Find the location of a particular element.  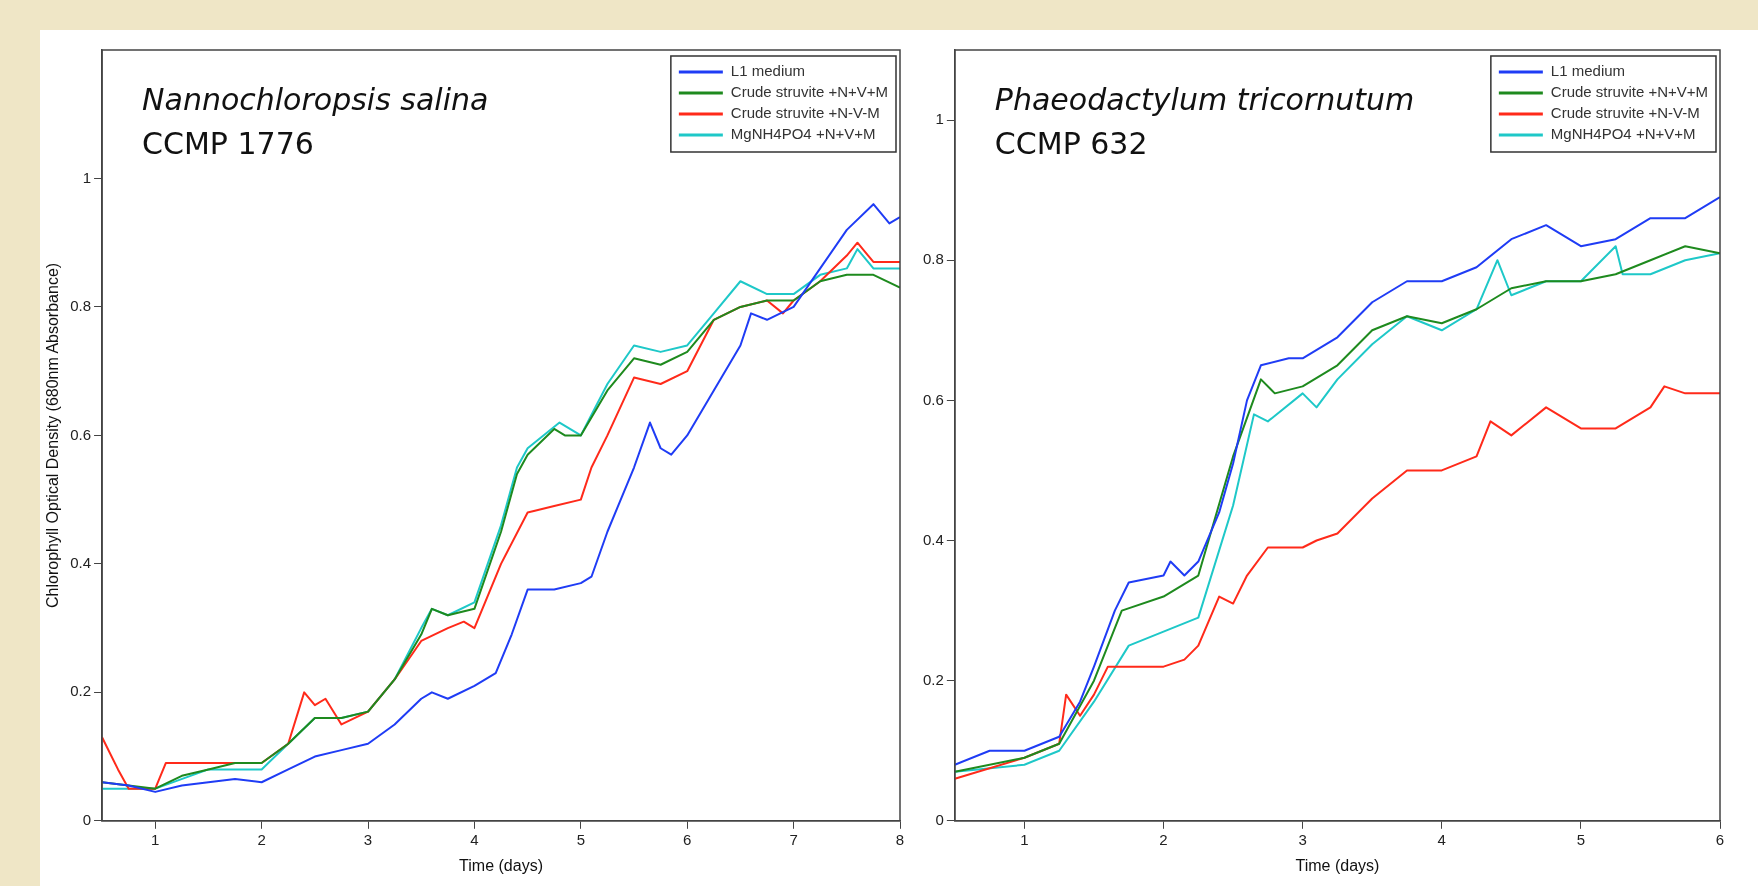

x-tick-label: 8 is located at coordinates (900, 839).